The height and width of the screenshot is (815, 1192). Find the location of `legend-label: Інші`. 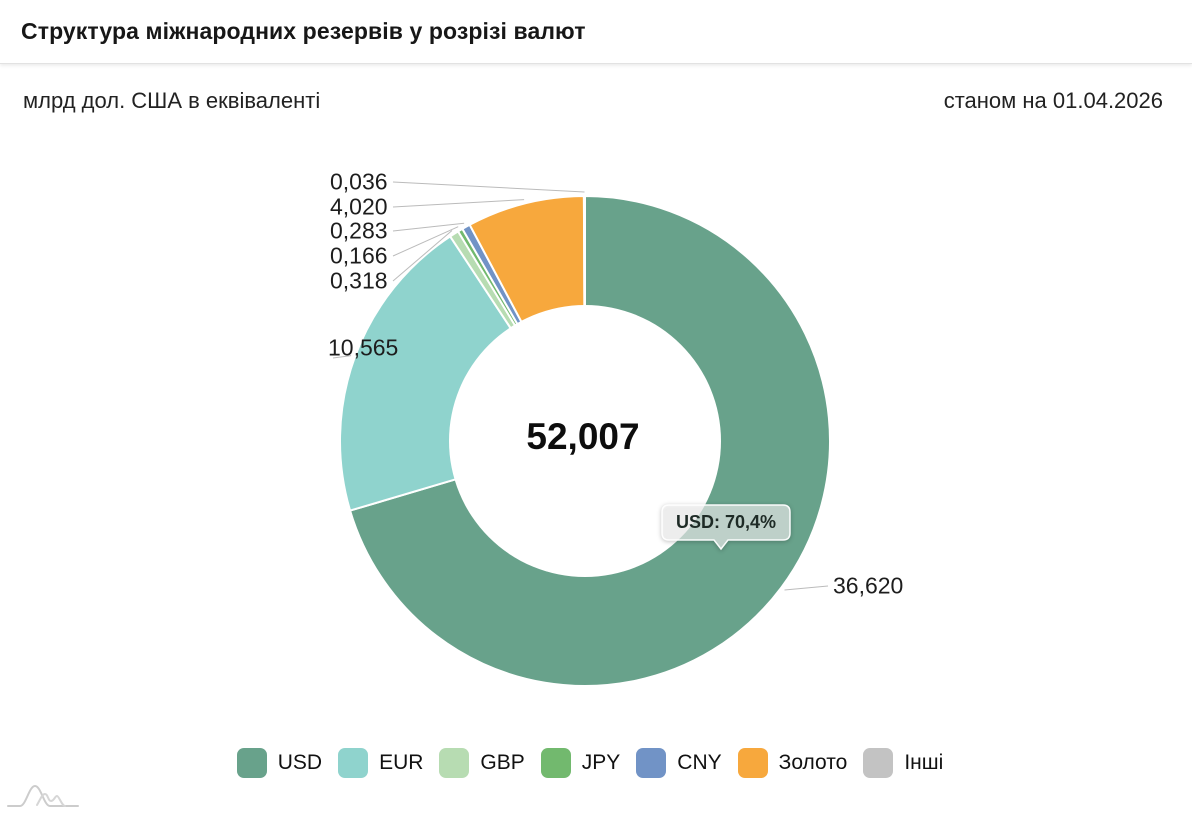

legend-label: Інші is located at coordinates (924, 762).